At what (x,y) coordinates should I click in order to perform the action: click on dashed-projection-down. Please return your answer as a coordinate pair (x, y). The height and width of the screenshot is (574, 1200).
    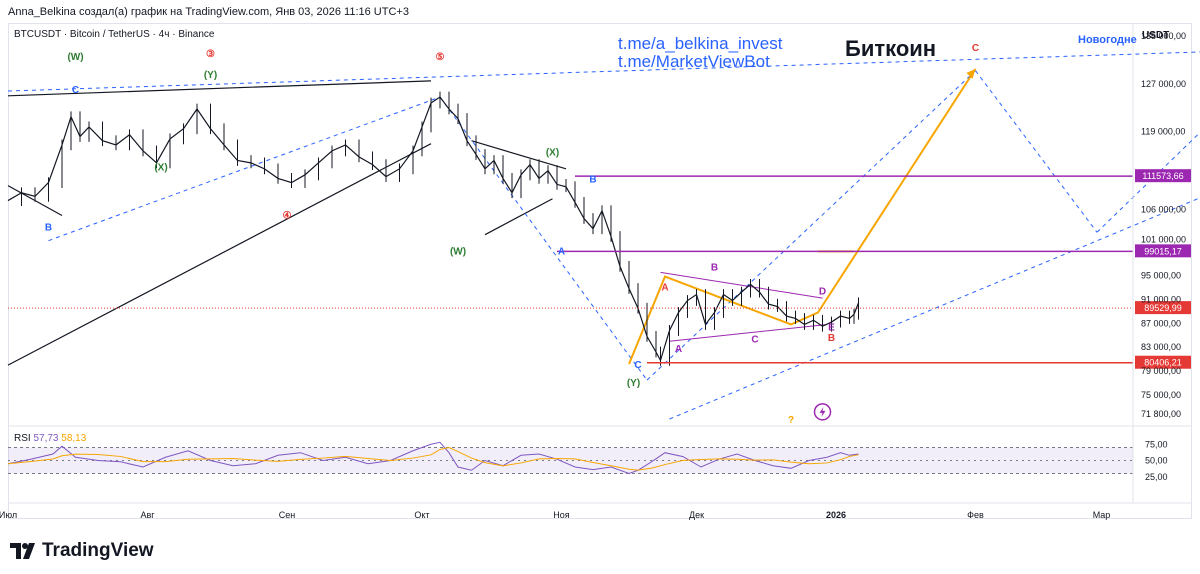
    Looking at the image, I should click on (1036, 151).